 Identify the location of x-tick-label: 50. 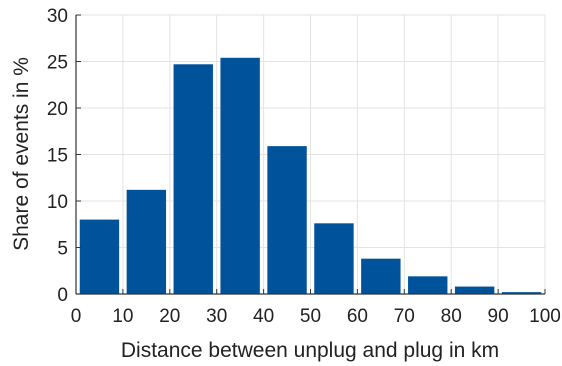
(310, 316).